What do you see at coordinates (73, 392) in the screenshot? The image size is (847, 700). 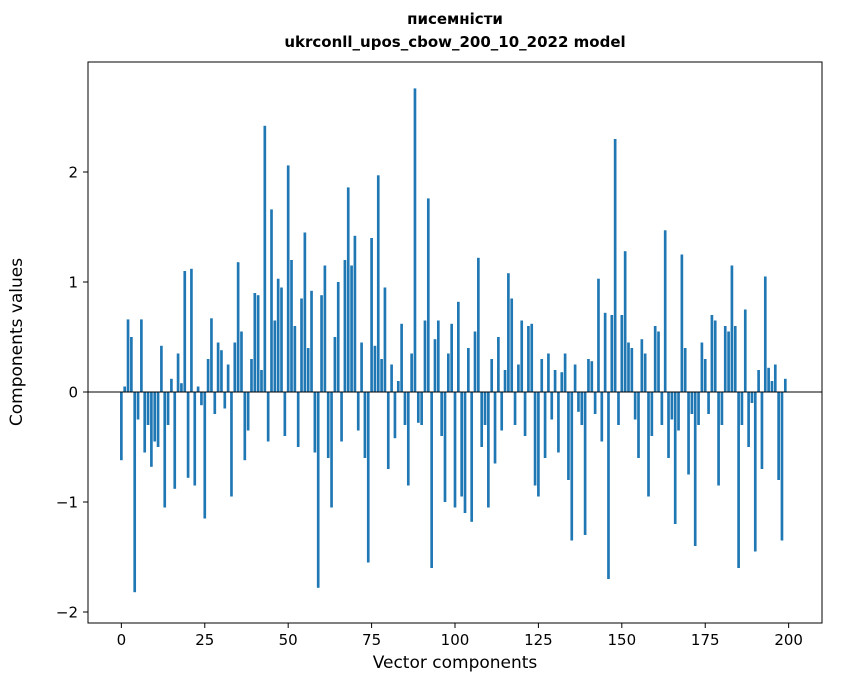 I see `y-tick-label: 0` at bounding box center [73, 392].